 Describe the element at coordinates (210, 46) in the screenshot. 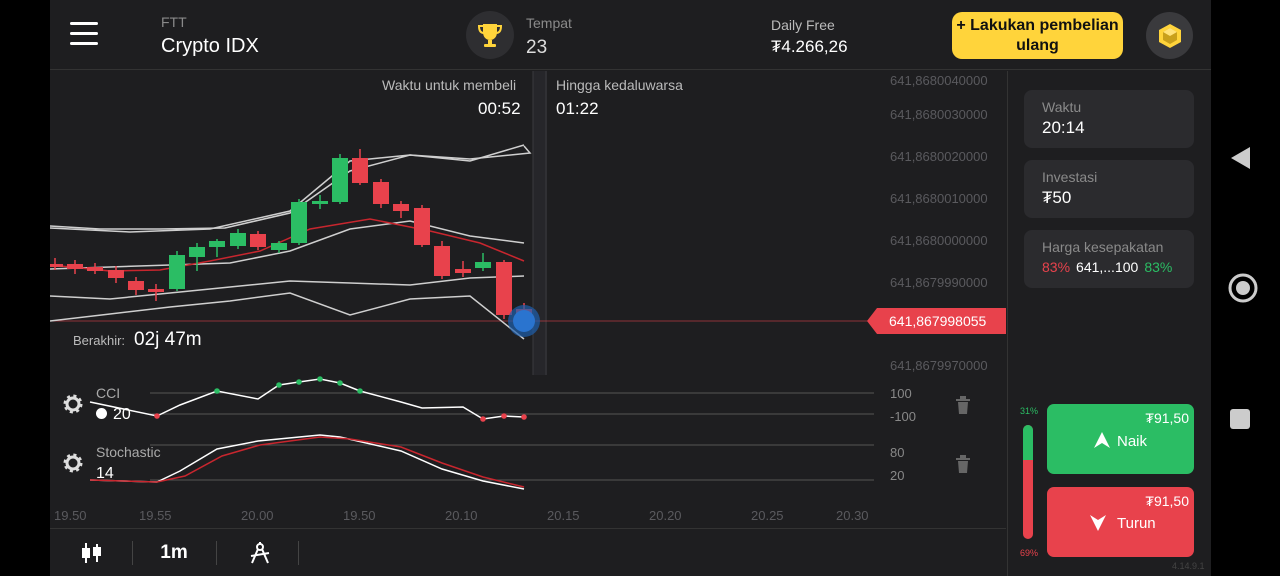

I see `asset-name: Crypto IDX` at that location.